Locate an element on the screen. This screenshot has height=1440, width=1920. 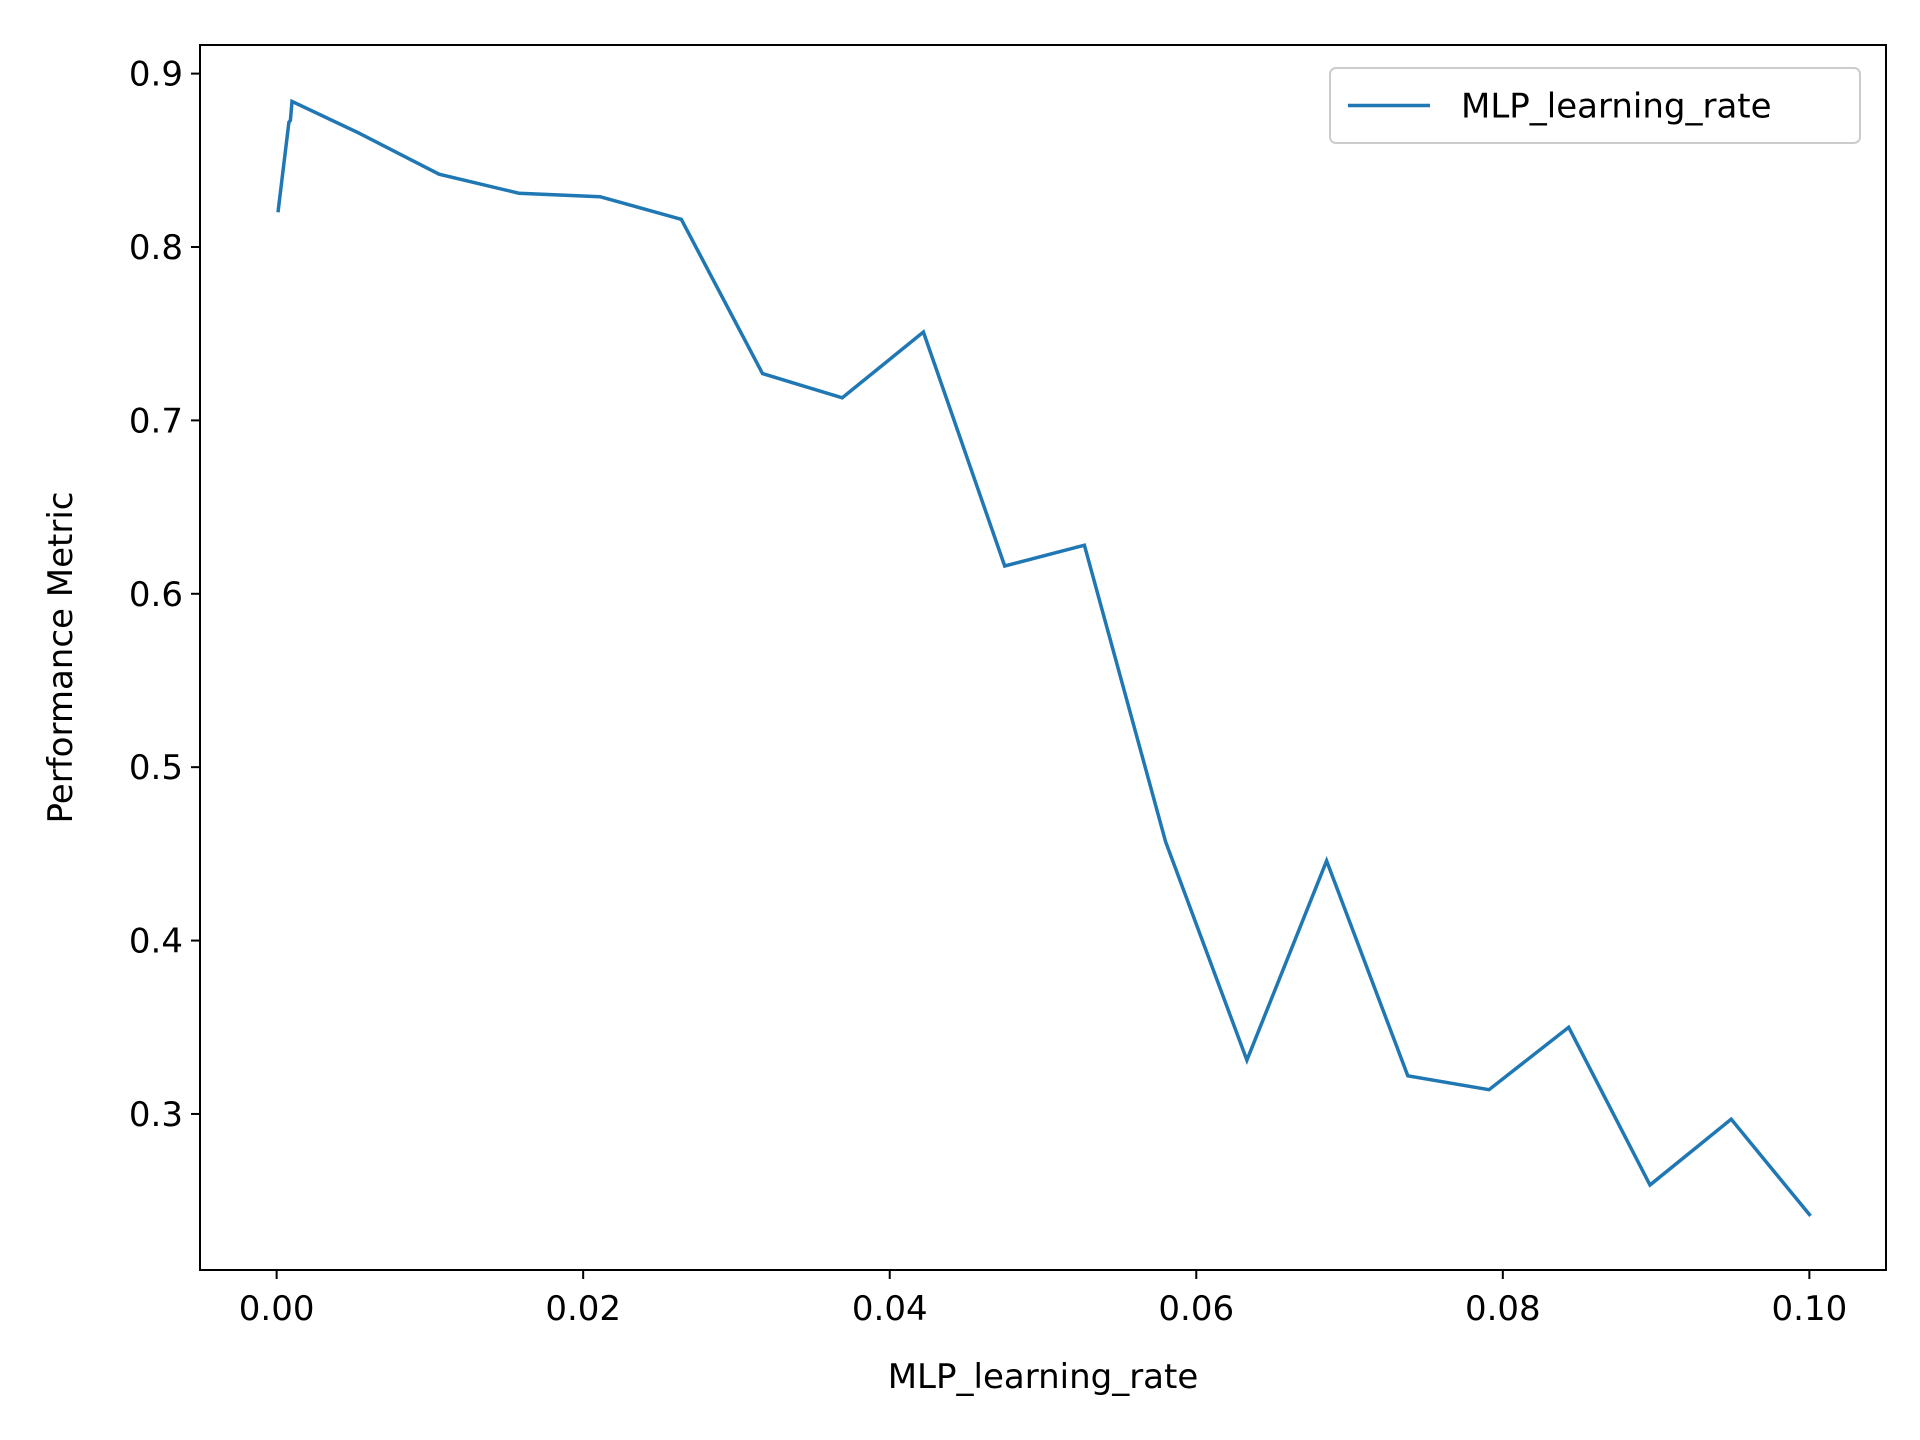
legend-label: MLP_learning_rate is located at coordinates (1616, 107).